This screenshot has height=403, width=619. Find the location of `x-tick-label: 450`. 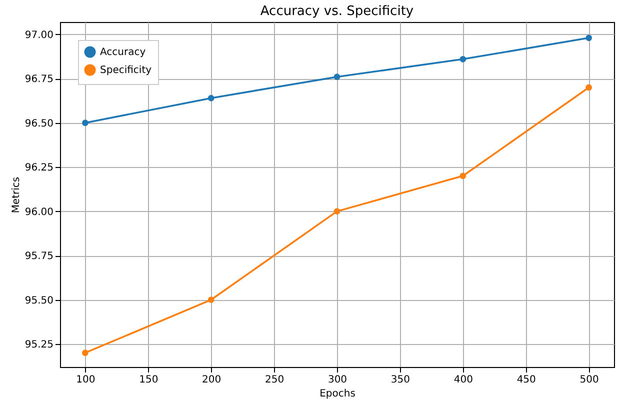

x-tick-label: 450 is located at coordinates (526, 380).